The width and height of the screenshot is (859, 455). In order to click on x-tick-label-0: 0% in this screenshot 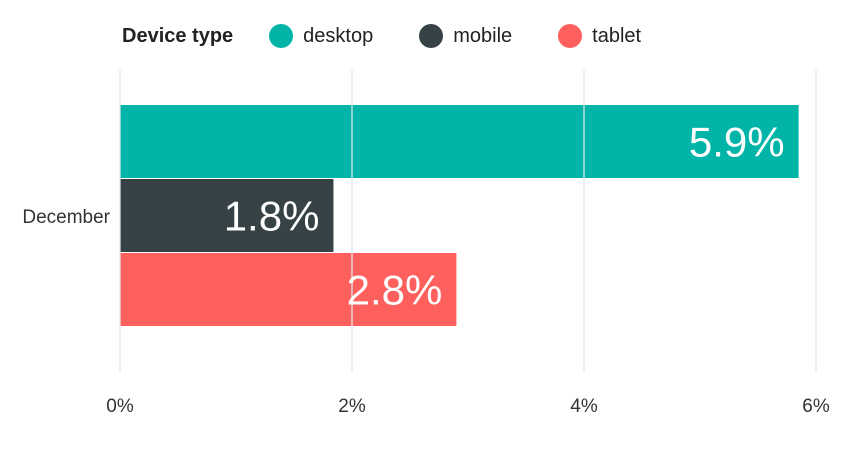, I will do `click(120, 406)`.